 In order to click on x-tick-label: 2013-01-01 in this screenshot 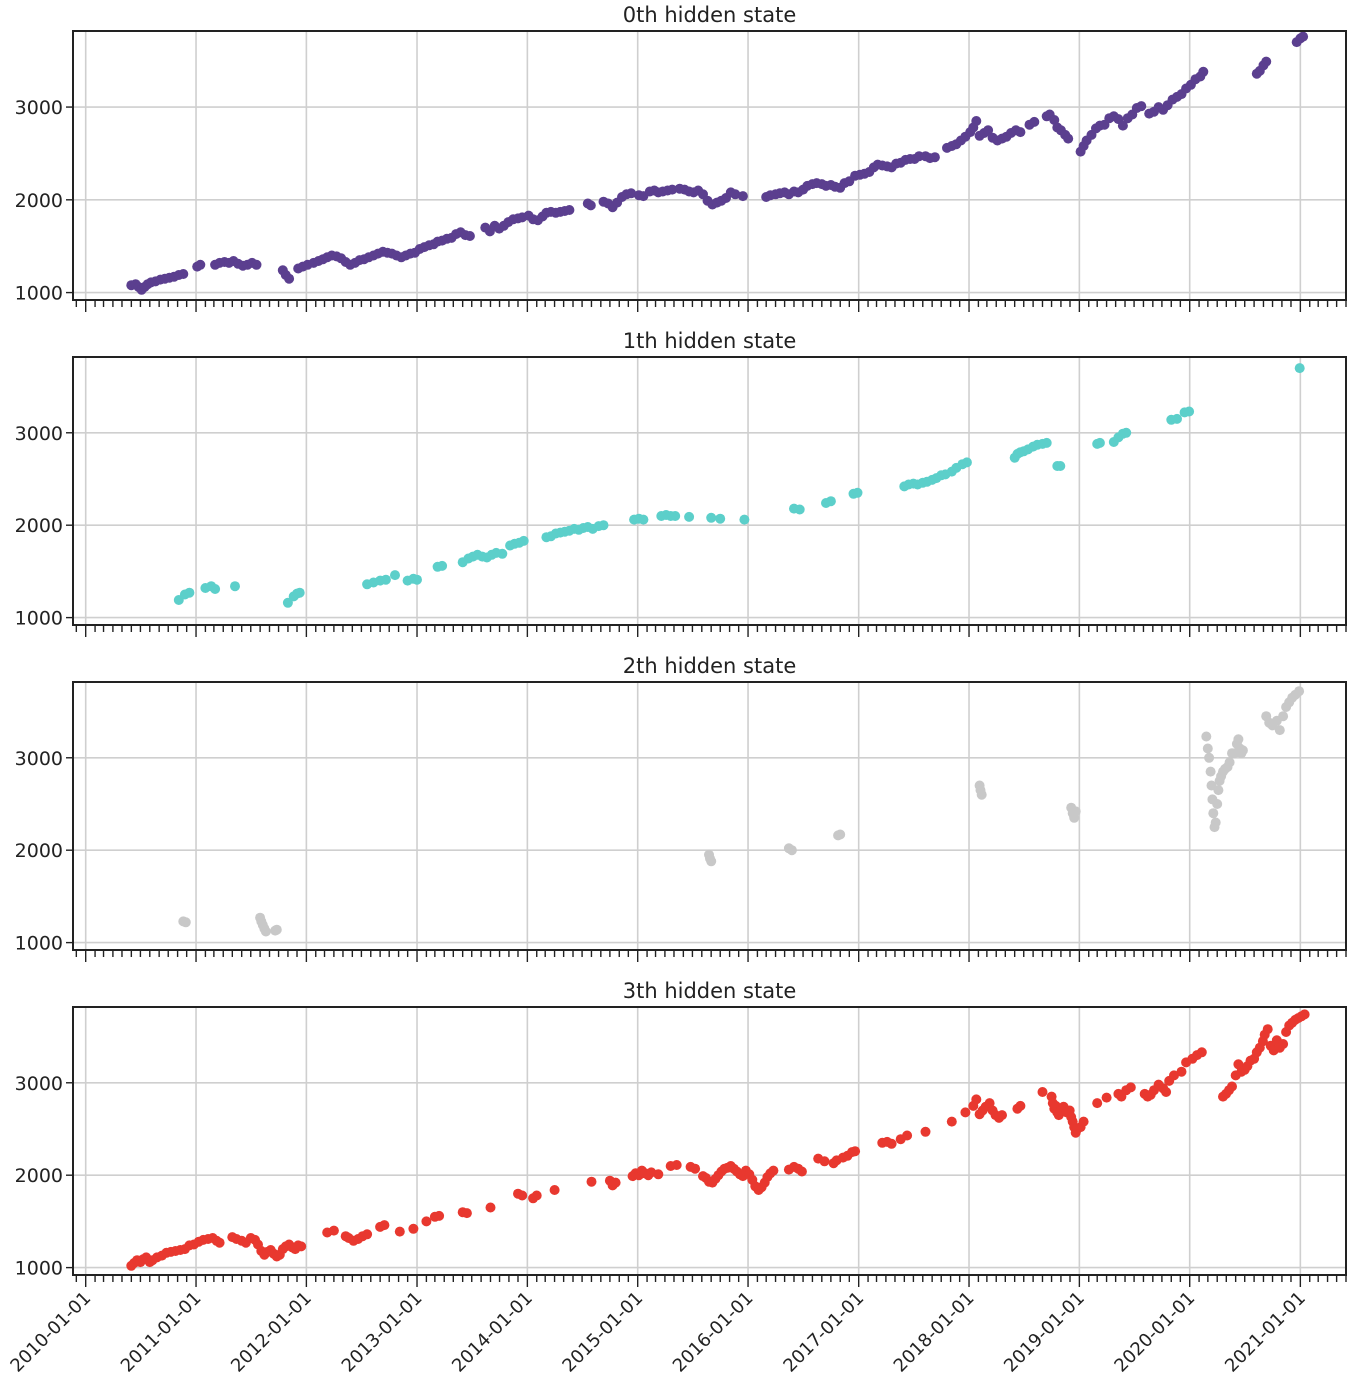, I will do `click(382, 1332)`.